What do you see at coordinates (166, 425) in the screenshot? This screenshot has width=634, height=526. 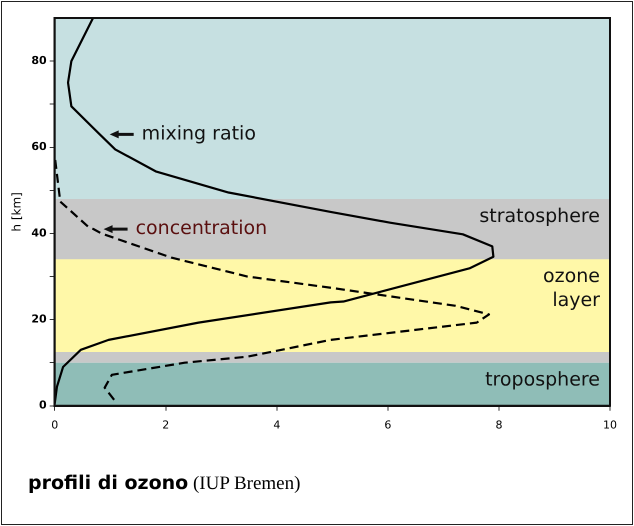 I see `x-tick-label: 2` at bounding box center [166, 425].